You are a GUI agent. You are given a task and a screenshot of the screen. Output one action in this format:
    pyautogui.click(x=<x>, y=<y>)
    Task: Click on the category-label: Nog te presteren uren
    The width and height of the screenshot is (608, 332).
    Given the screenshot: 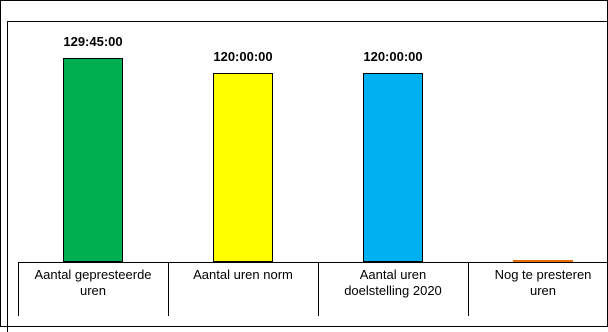 What is the action you would take?
    pyautogui.click(x=543, y=282)
    